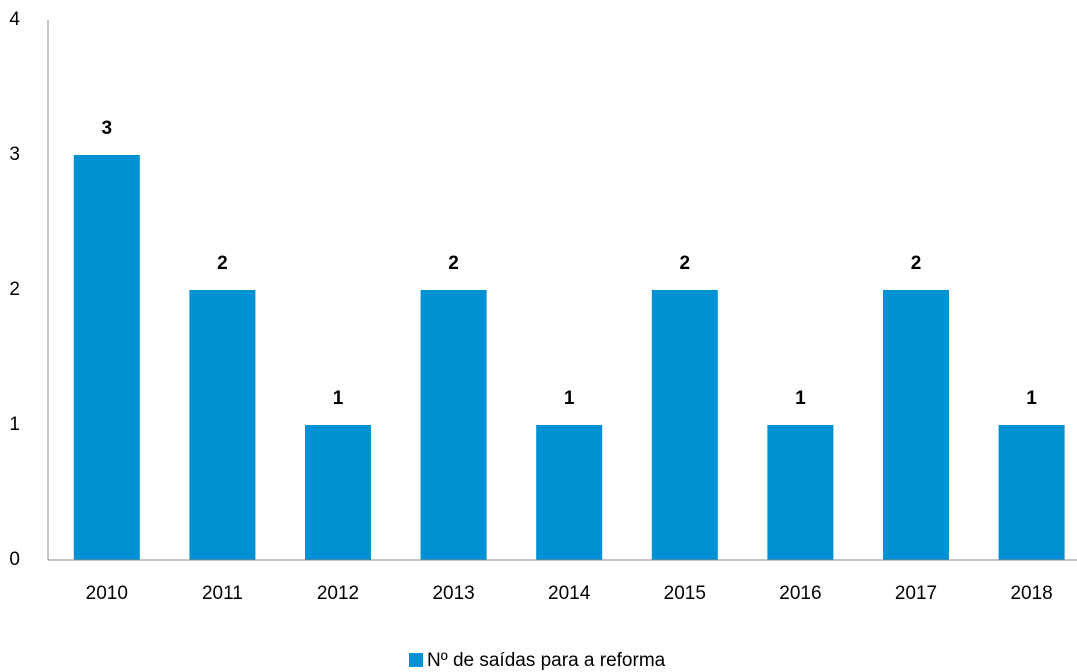 This screenshot has height=672, width=1077. I want to click on x-tick-label: 2017, so click(916, 593).